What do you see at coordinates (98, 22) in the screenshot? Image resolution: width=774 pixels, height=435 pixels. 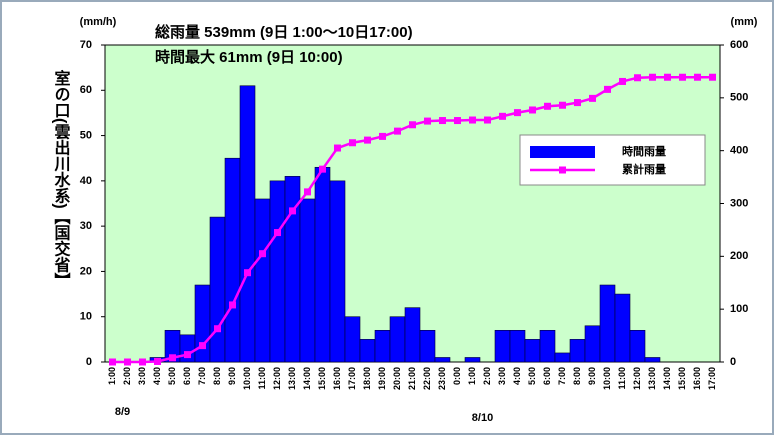 I see `y-axis-label: (mm/h)` at bounding box center [98, 22].